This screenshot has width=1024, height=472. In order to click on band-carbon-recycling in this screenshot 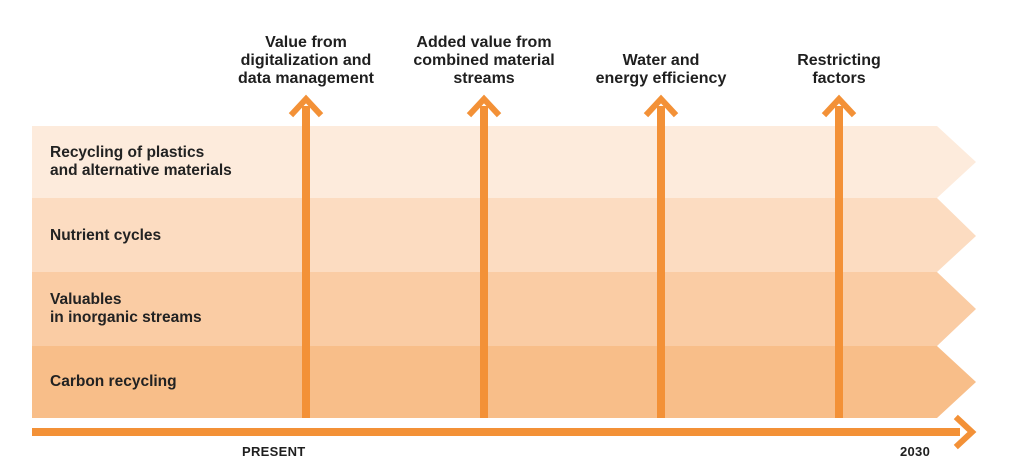, I will do `click(504, 382)`.